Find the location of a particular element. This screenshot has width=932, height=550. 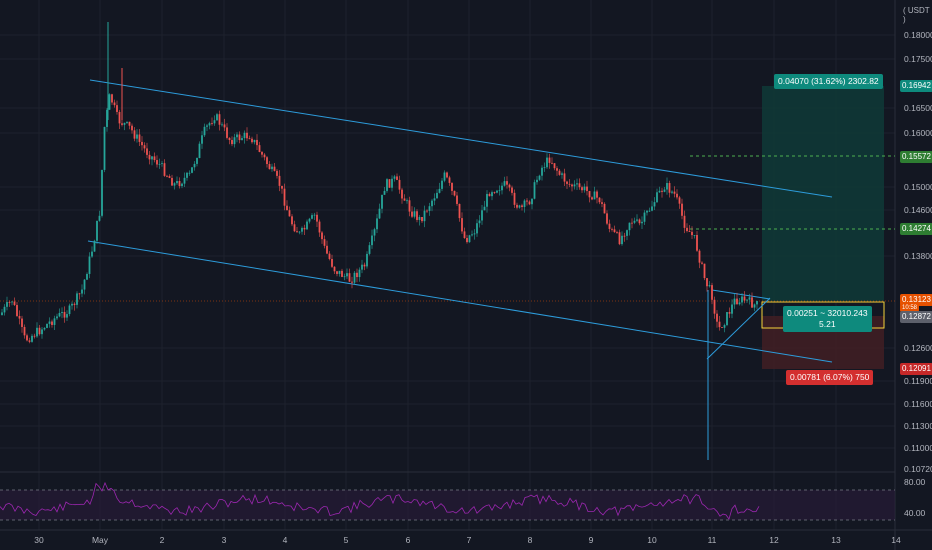

x-tick-label: 12 is located at coordinates (774, 540).